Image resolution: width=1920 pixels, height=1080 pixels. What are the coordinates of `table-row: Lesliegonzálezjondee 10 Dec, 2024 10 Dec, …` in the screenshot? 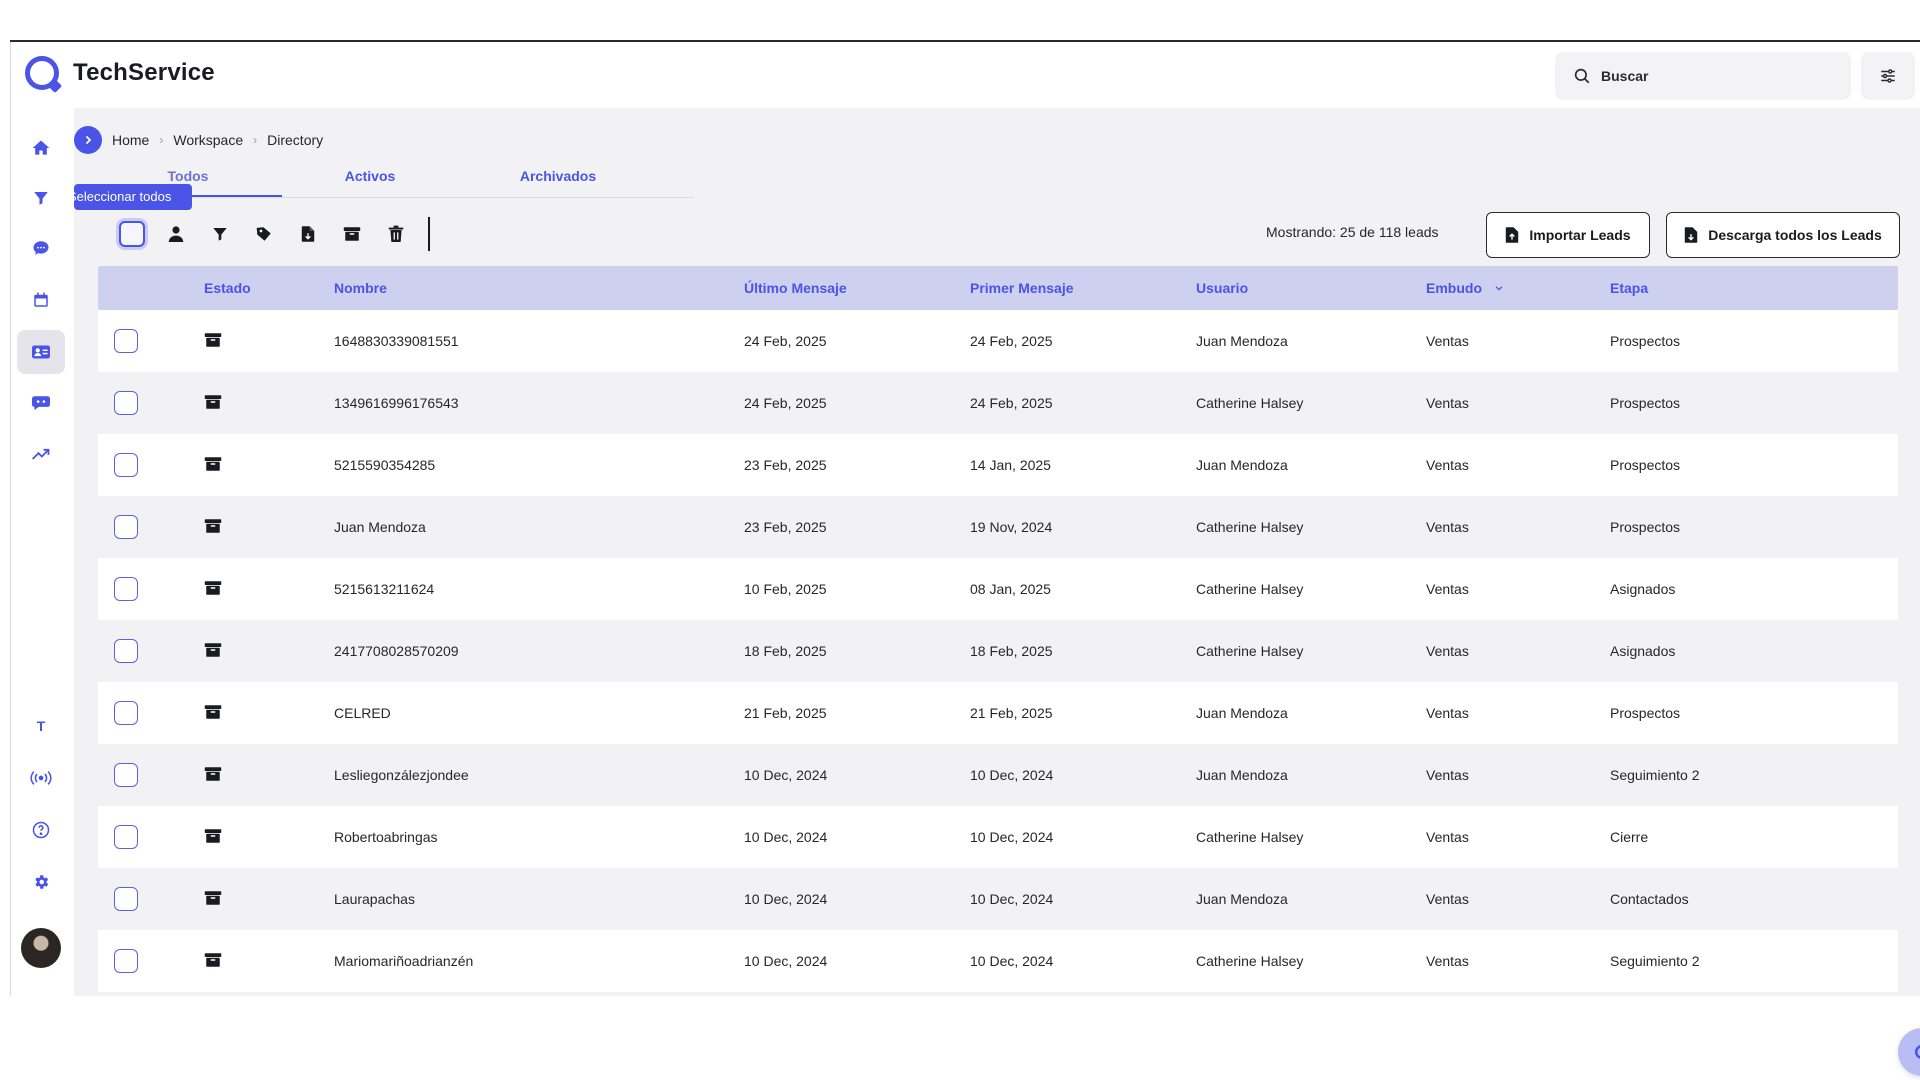 It's located at (998, 775).